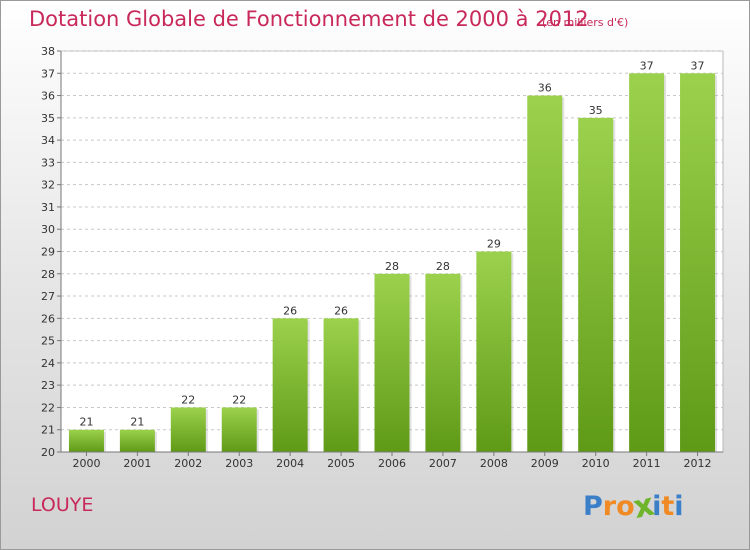 Image resolution: width=750 pixels, height=550 pixels. What do you see at coordinates (48, 274) in the screenshot?
I see `y-tick-label: 28` at bounding box center [48, 274].